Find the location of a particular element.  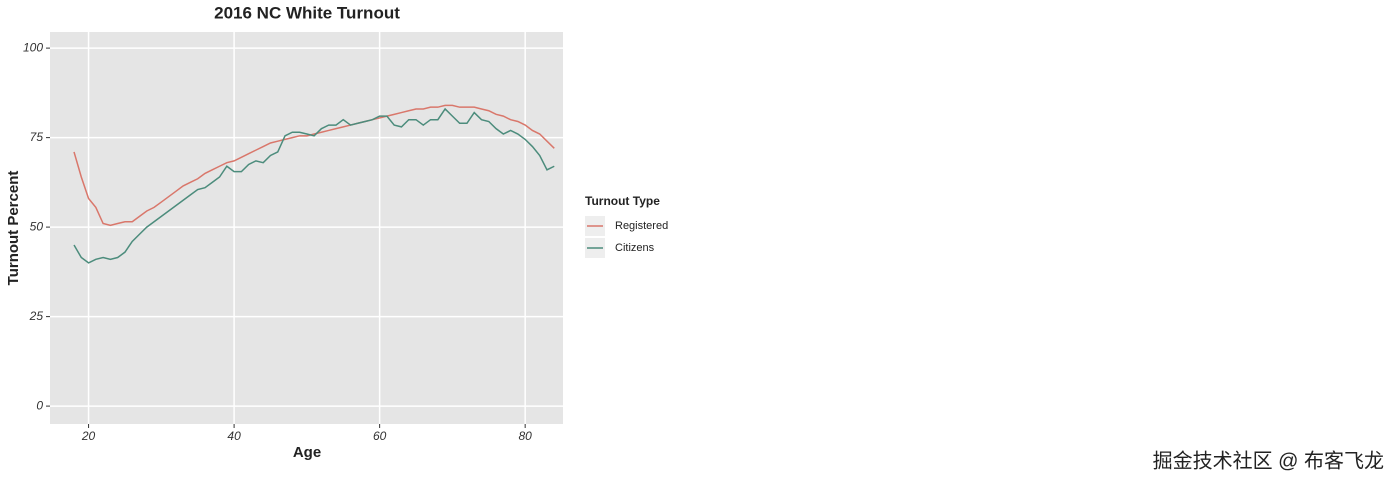

legend-title: Turnout Type is located at coordinates (622, 201).